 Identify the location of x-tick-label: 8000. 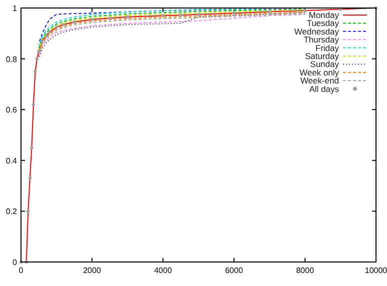
(305, 270).